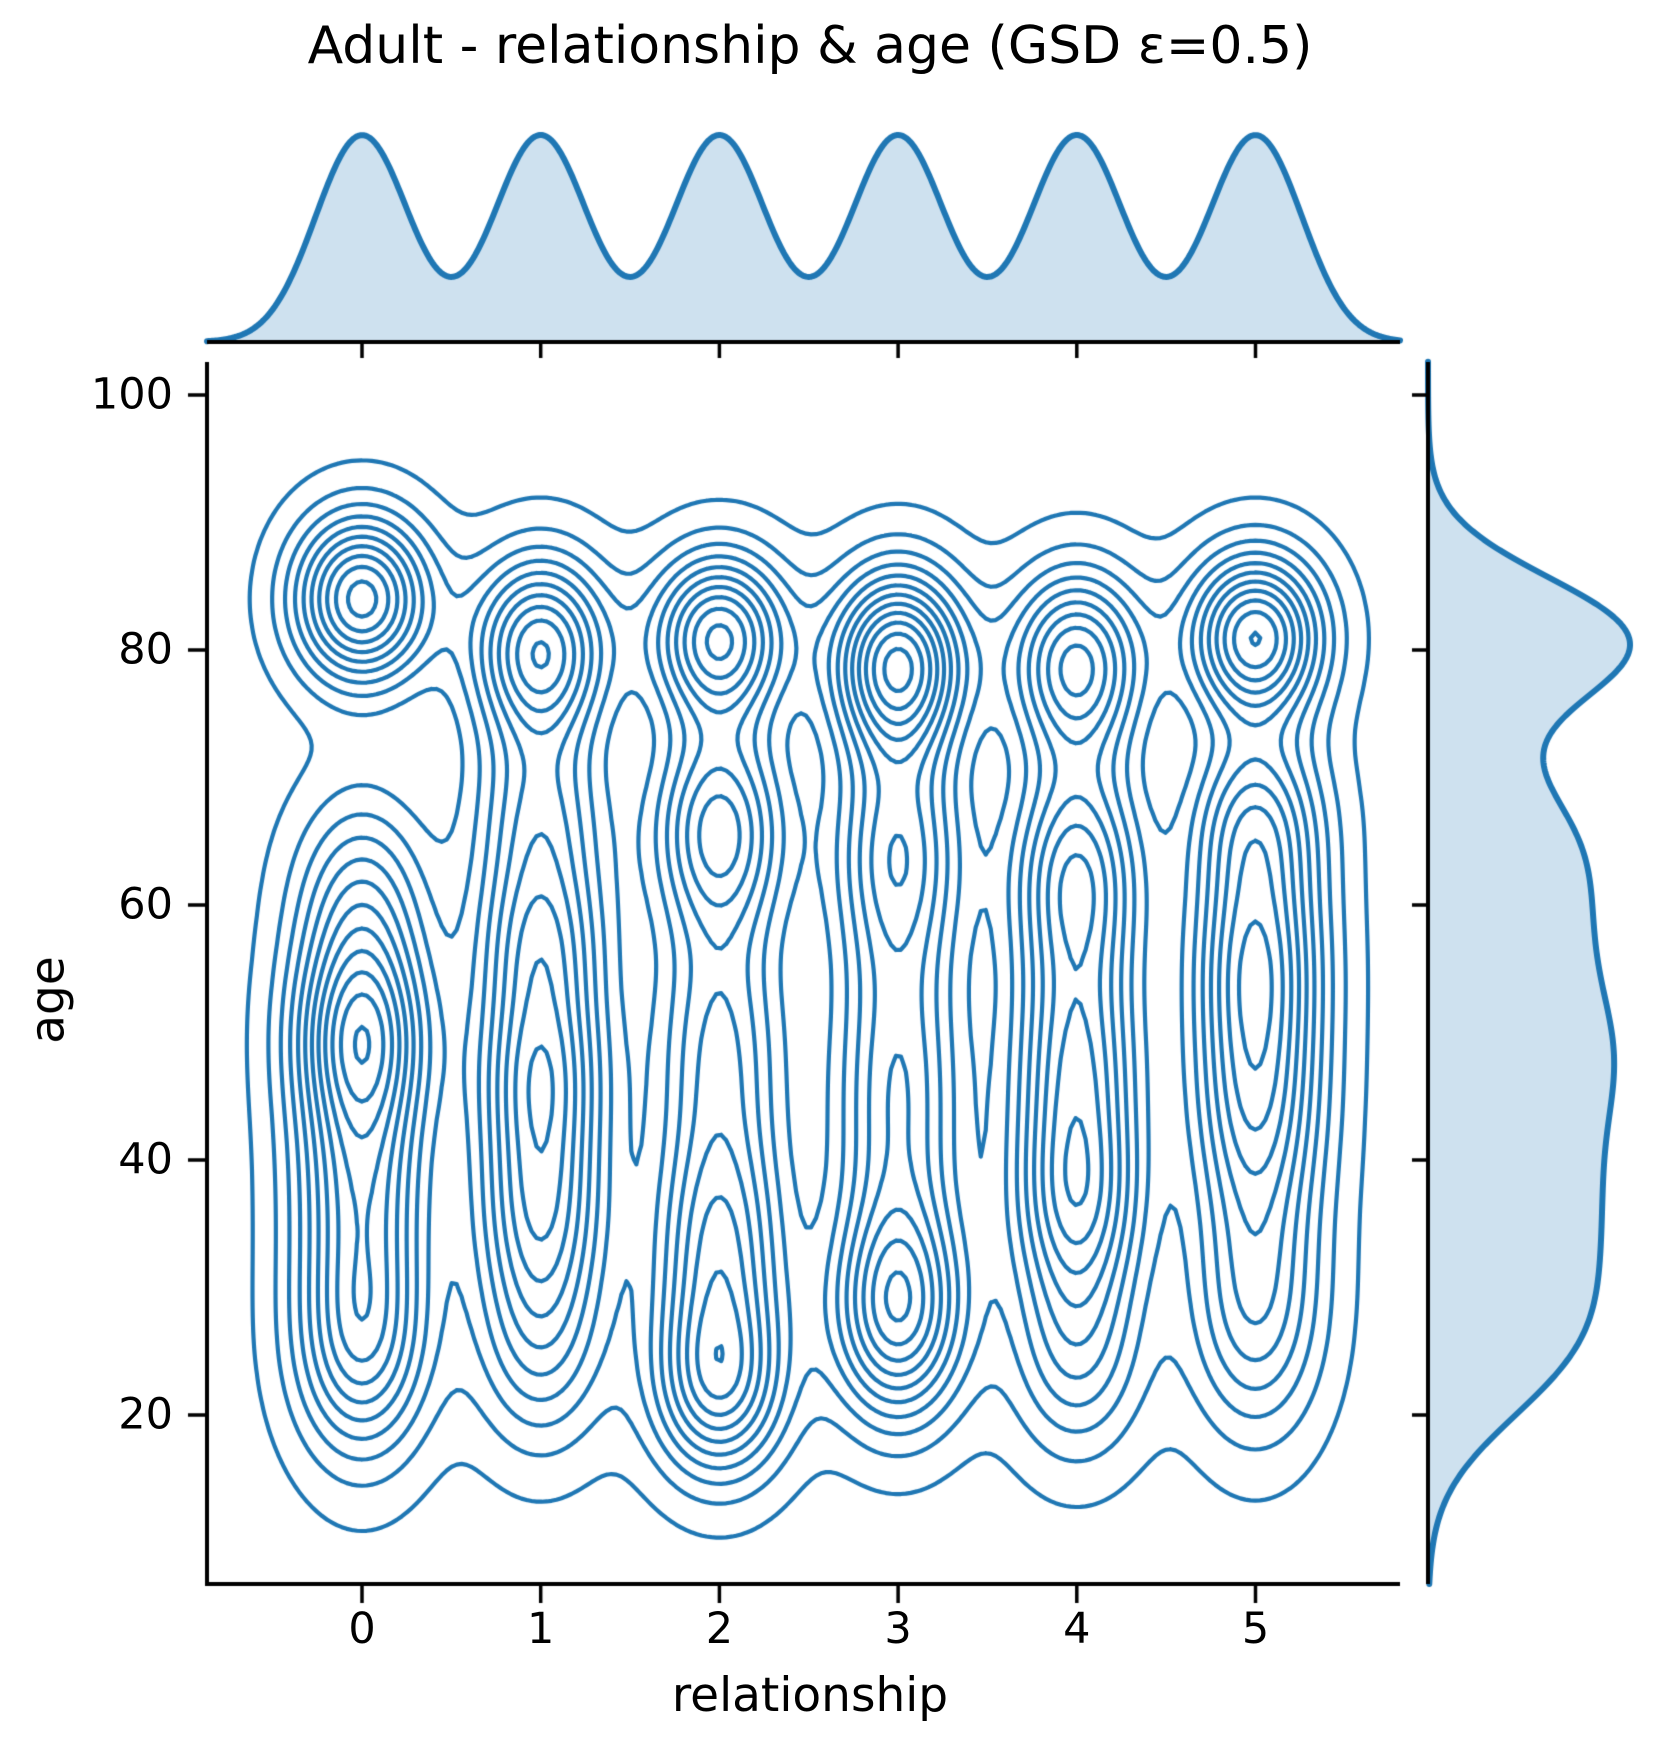 The image size is (1661, 1748). What do you see at coordinates (719, 1629) in the screenshot?
I see `x-tick-label: 2` at bounding box center [719, 1629].